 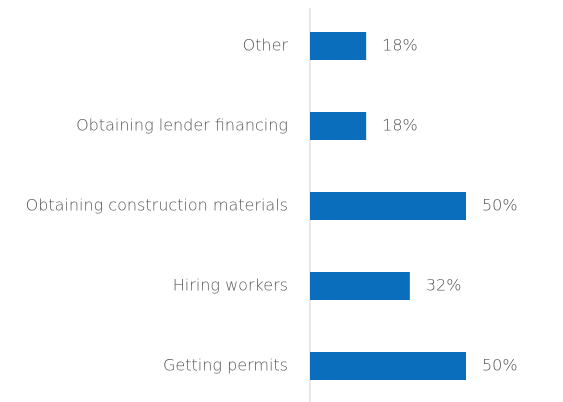 I want to click on category-label: Obtaining construction materials, so click(x=157, y=205).